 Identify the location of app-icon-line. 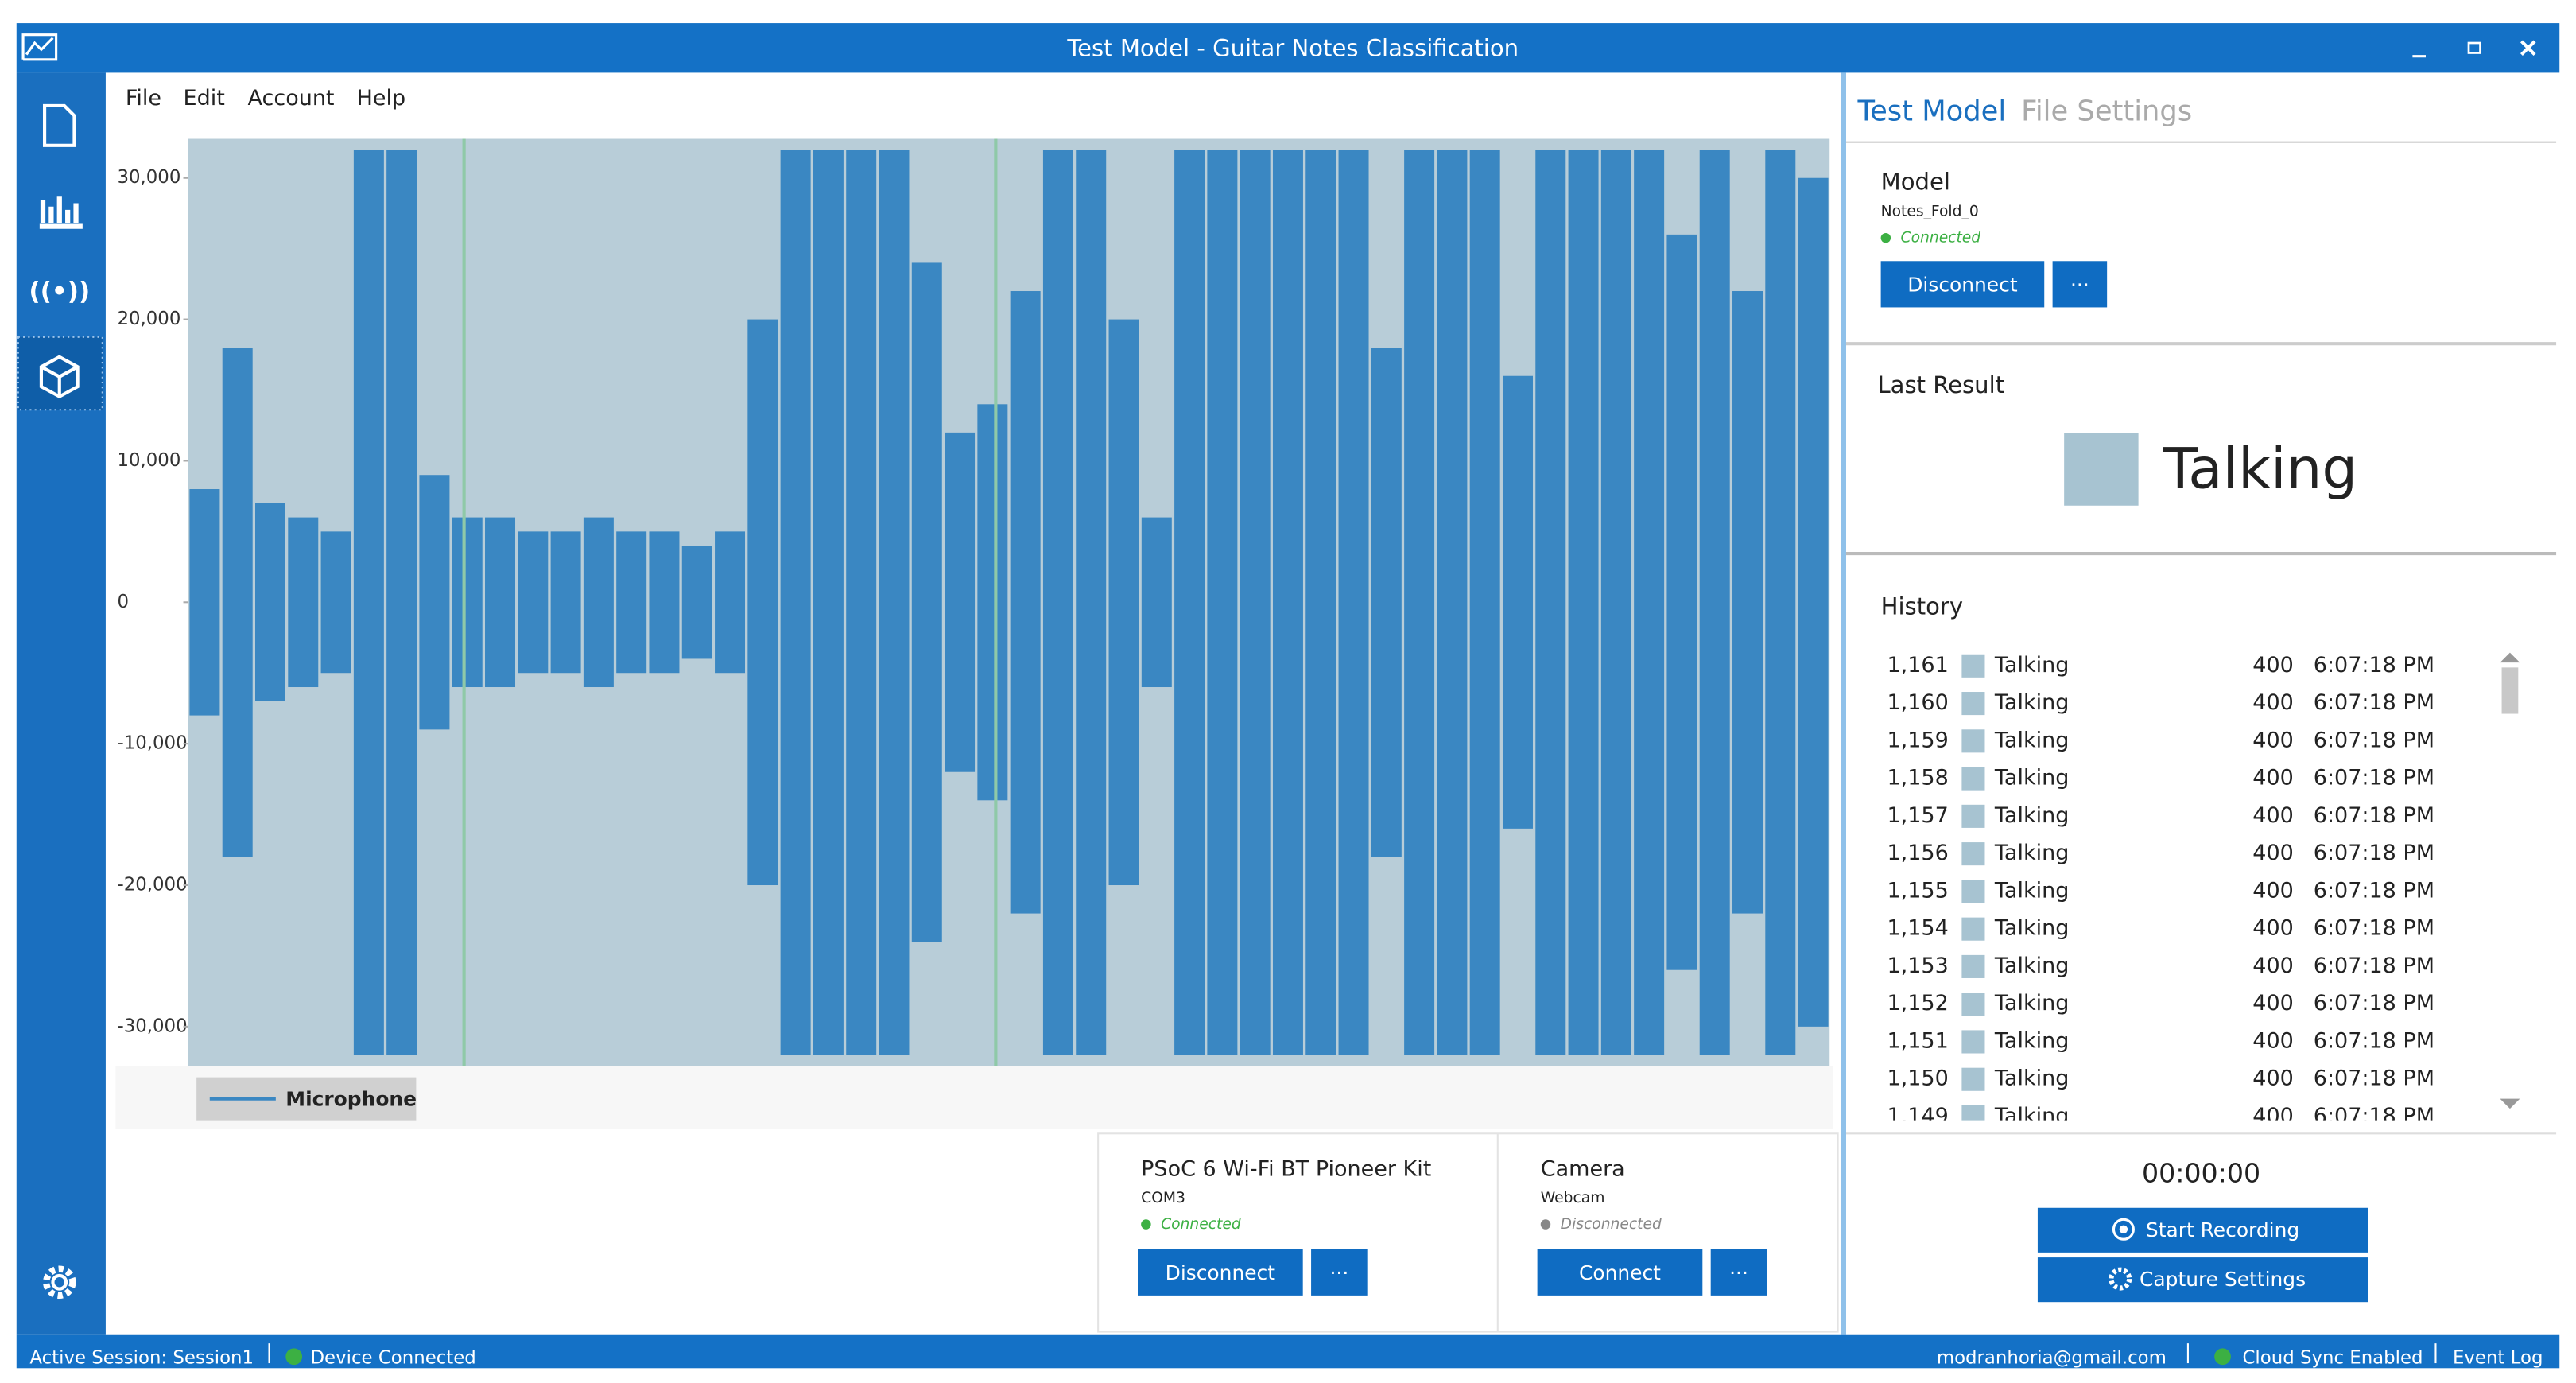
(39, 46).